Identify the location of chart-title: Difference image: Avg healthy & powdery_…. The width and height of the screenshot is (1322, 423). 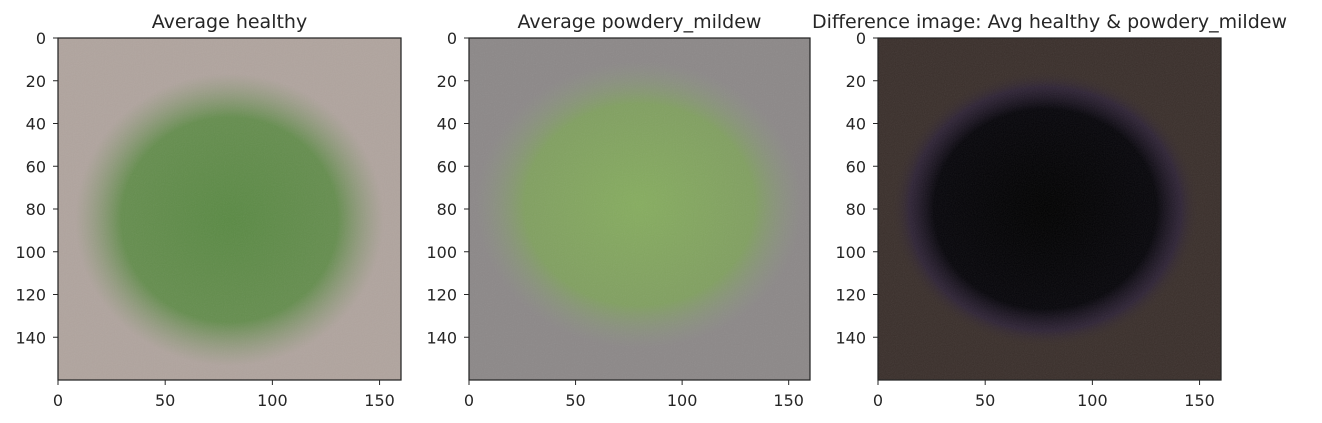
(1049, 22).